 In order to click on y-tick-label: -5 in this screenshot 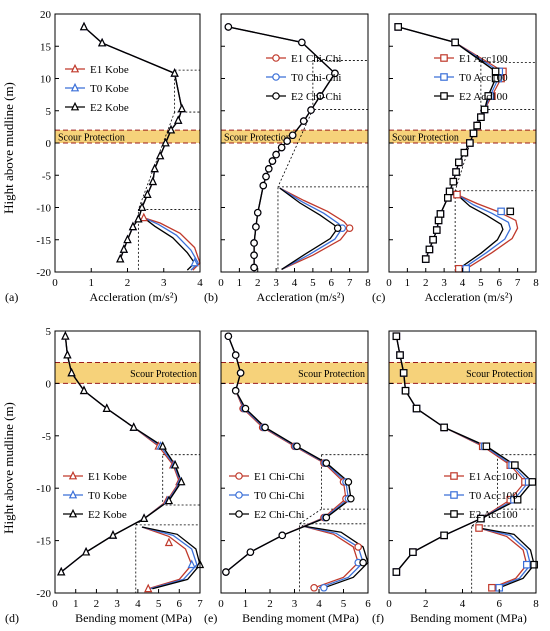, I will do `click(47, 176)`.